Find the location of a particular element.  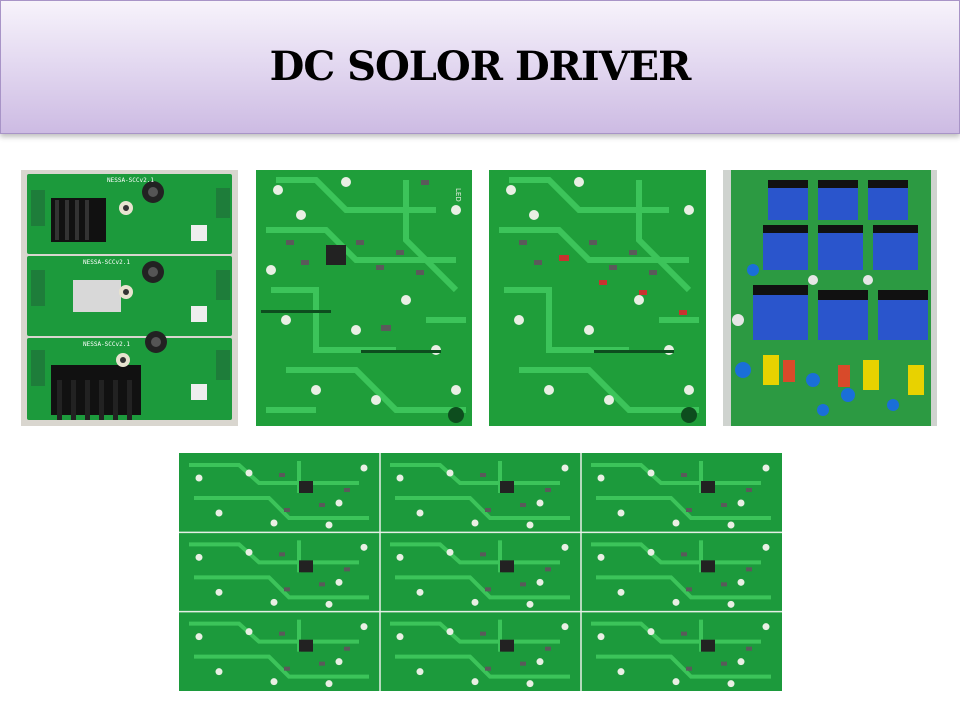

board-bottom: NESSA-SCCv2.1 is located at coordinates (129, 375).